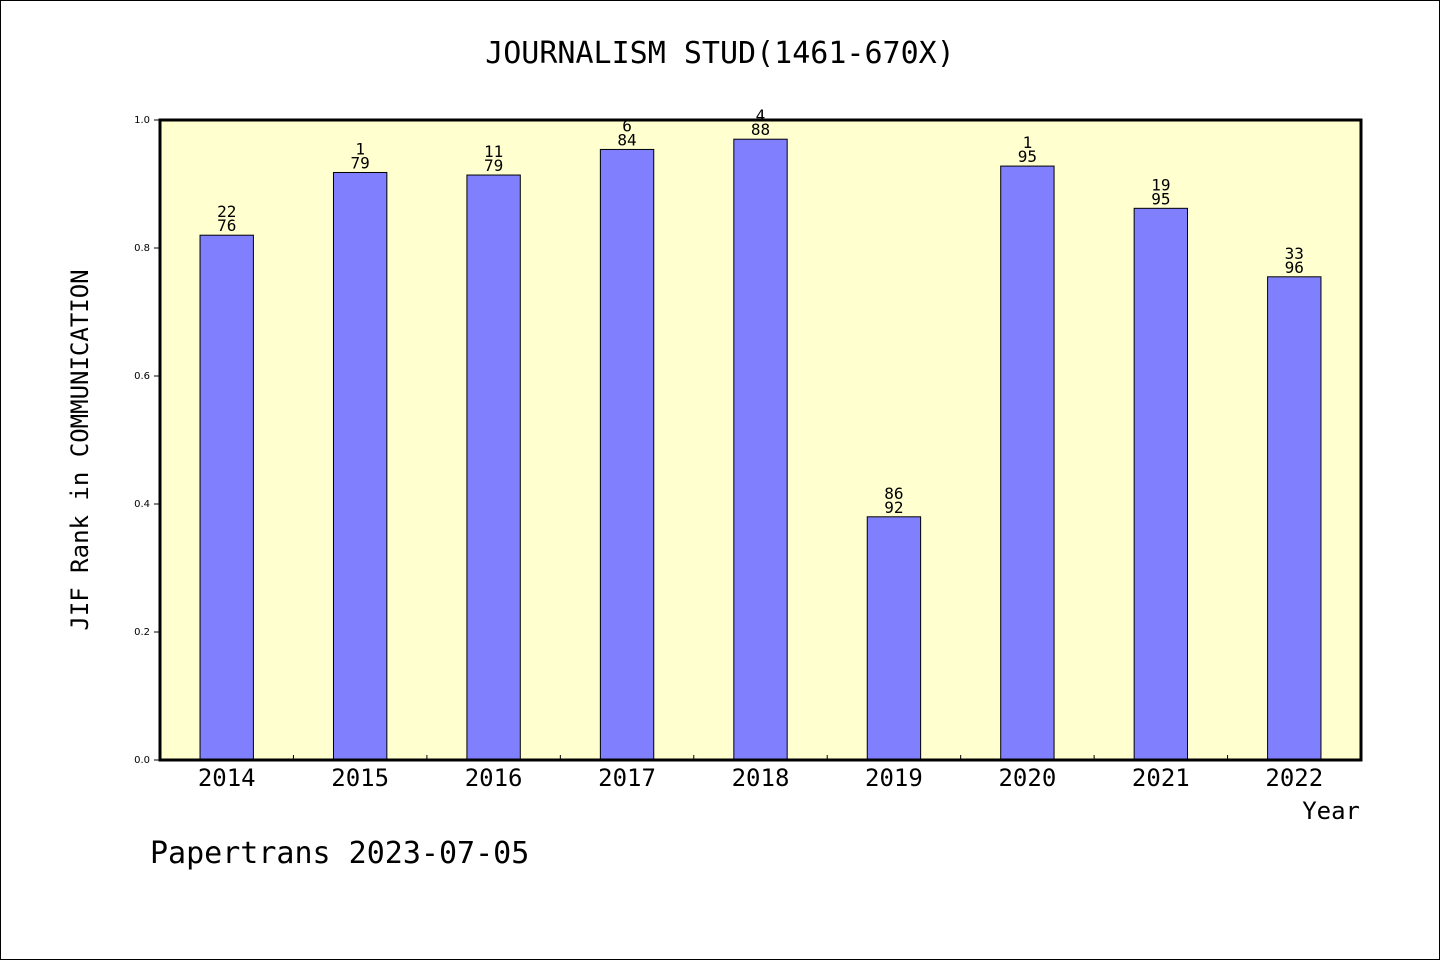  What do you see at coordinates (1294, 267) in the screenshot?
I see `bar-label-total: 96` at bounding box center [1294, 267].